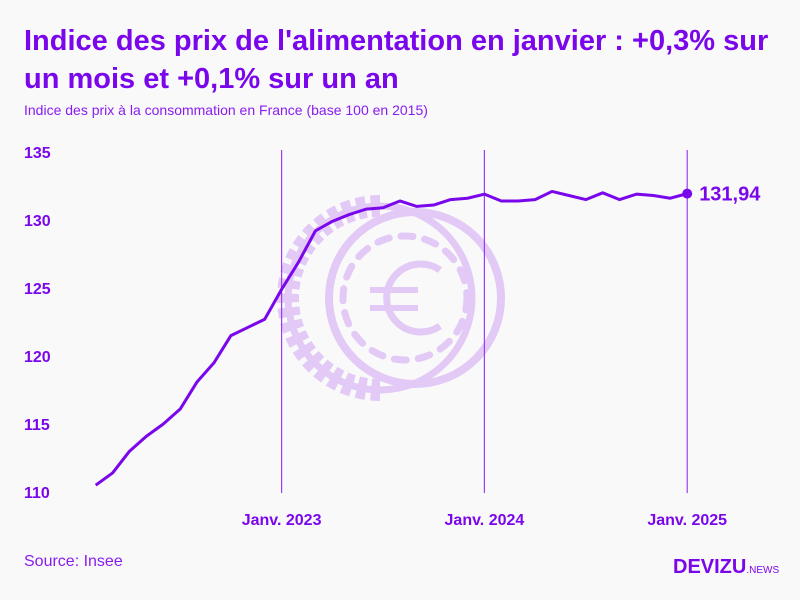  What do you see at coordinates (37, 221) in the screenshot?
I see `y-tick-label: 130` at bounding box center [37, 221].